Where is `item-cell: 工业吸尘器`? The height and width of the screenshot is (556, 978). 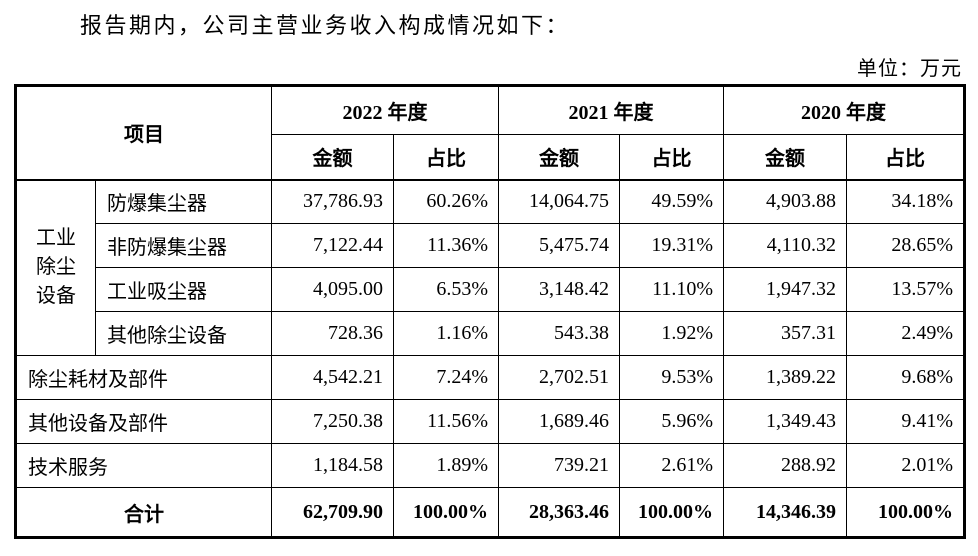 item-cell: 工业吸尘器 is located at coordinates (183, 289).